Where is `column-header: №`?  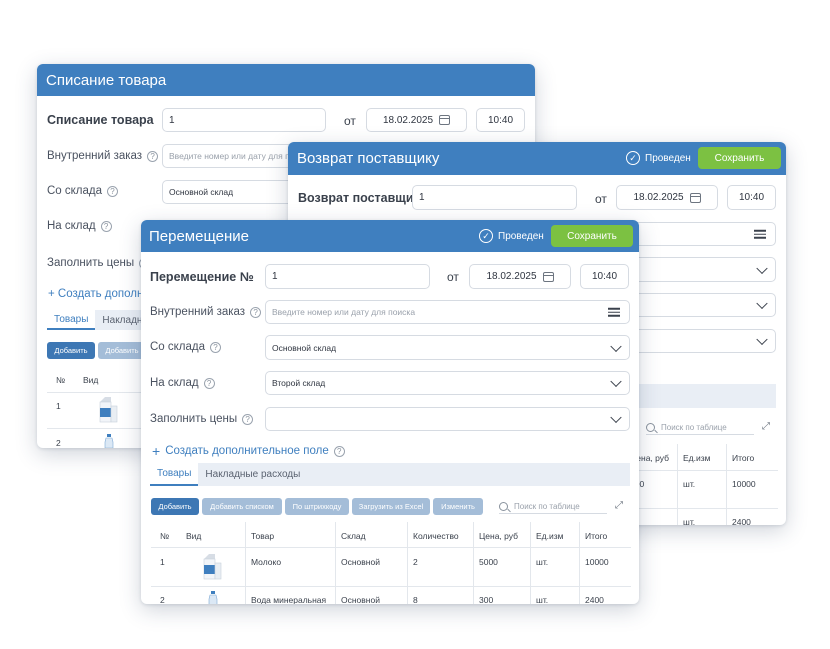 column-header: № is located at coordinates (61, 380).